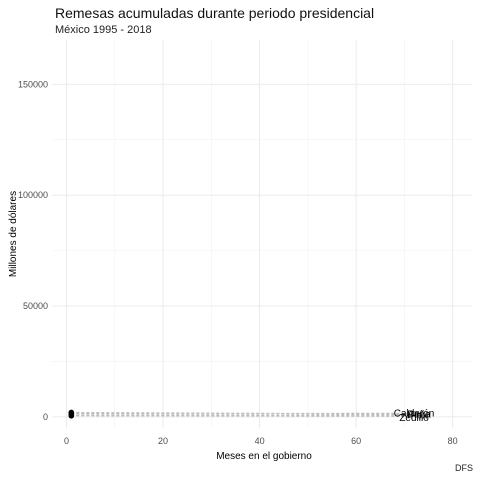  I want to click on series-end-label: Fox, so click(419, 415).